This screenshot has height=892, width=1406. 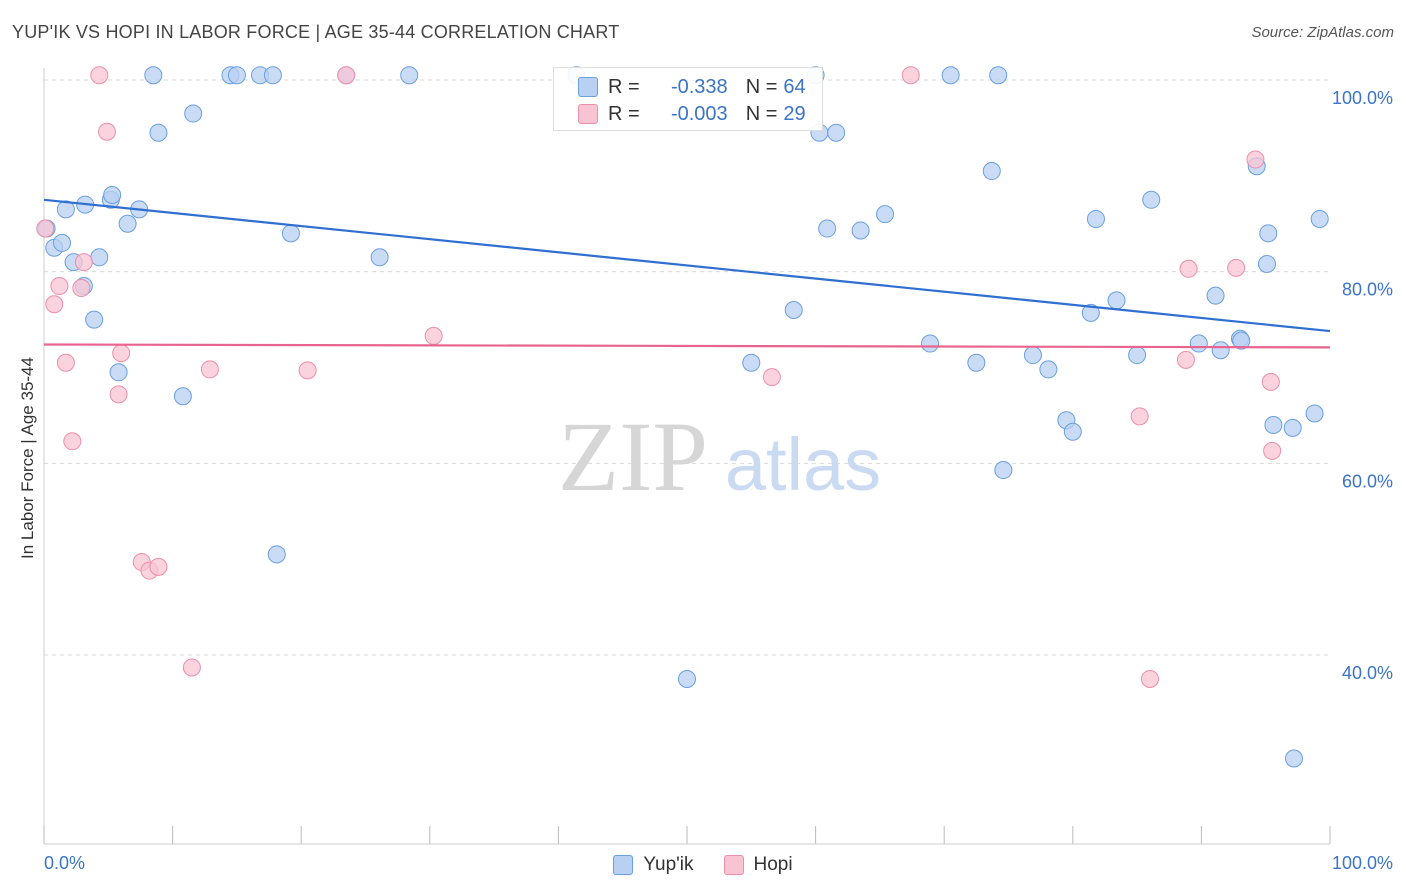 I want to click on trend-line-yupik, so click(x=687, y=265).